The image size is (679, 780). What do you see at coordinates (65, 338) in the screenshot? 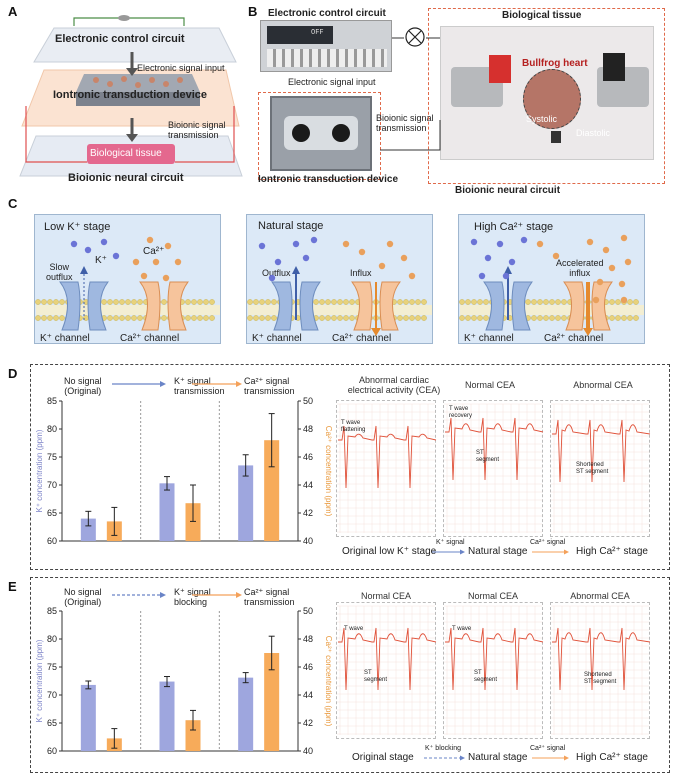
I see `c1-k-channel: K⁺ channel` at bounding box center [65, 338].